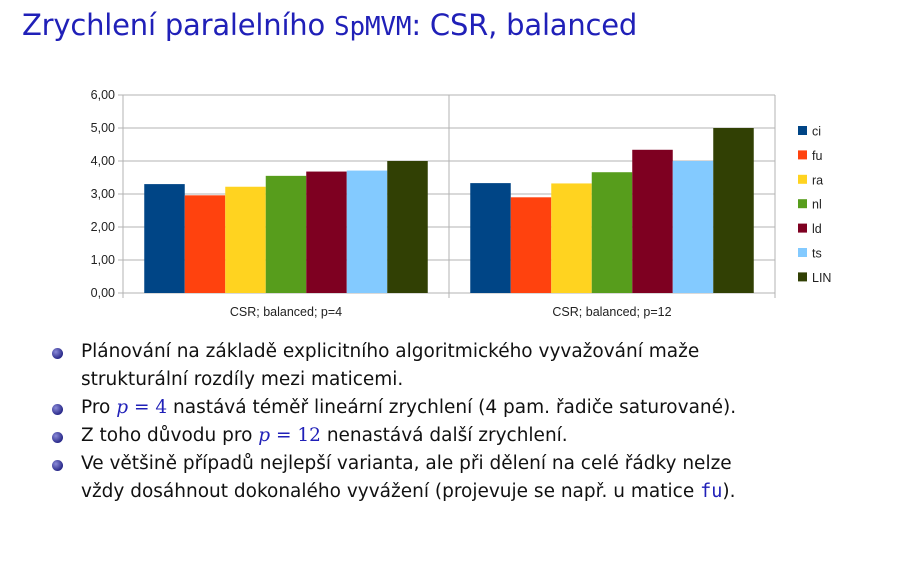 Image resolution: width=917 pixels, height=561 pixels. Describe the element at coordinates (373, 27) in the screenshot. I see `title-code: SpMVM` at that location.